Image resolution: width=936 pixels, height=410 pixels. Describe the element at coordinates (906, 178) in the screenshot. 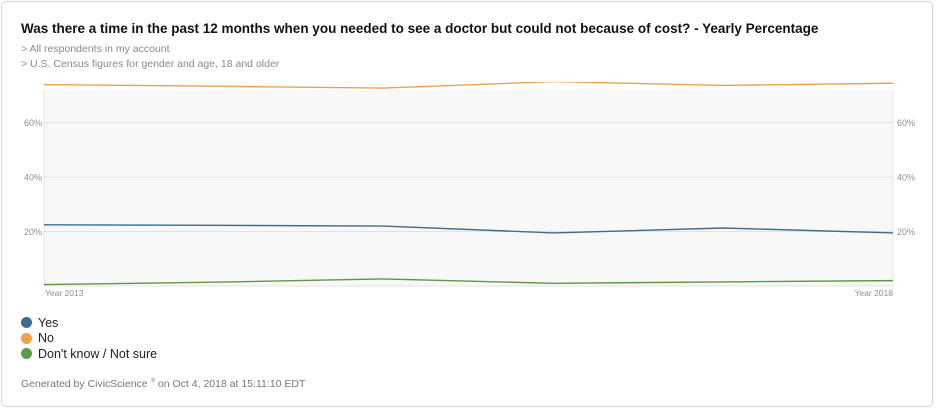

I see `y-tick-label-right-40: 40%` at that location.